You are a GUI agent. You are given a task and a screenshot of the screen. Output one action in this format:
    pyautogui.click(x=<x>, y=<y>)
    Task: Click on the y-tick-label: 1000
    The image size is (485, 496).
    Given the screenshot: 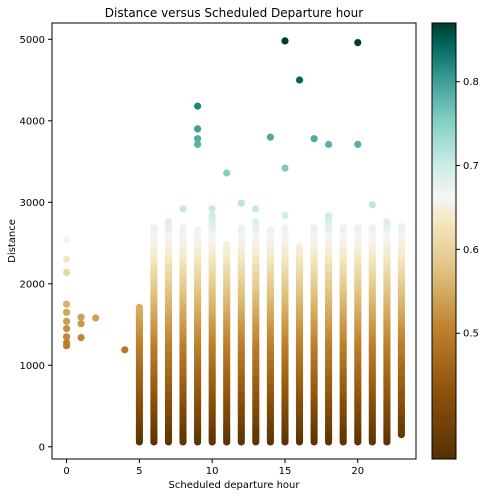 What is the action you would take?
    pyautogui.click(x=32, y=366)
    